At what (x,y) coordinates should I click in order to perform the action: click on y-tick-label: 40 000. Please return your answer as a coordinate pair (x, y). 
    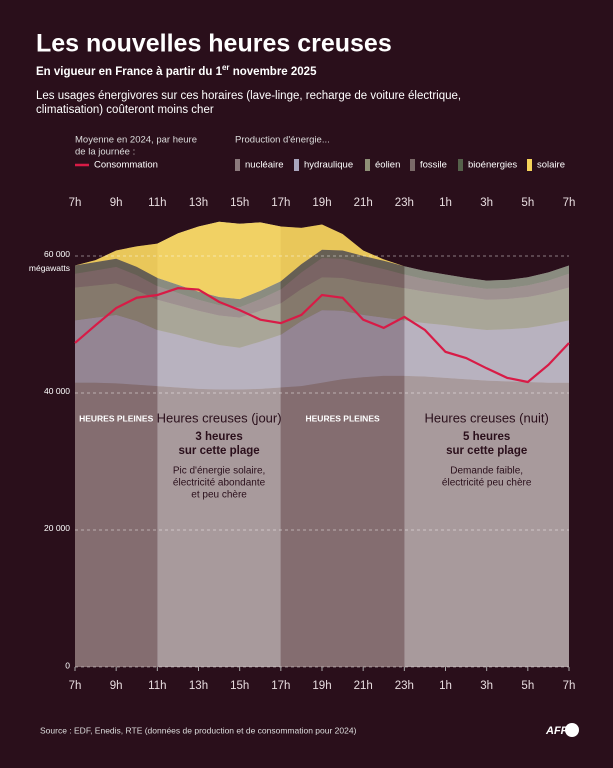
    Looking at the image, I should click on (57, 391).